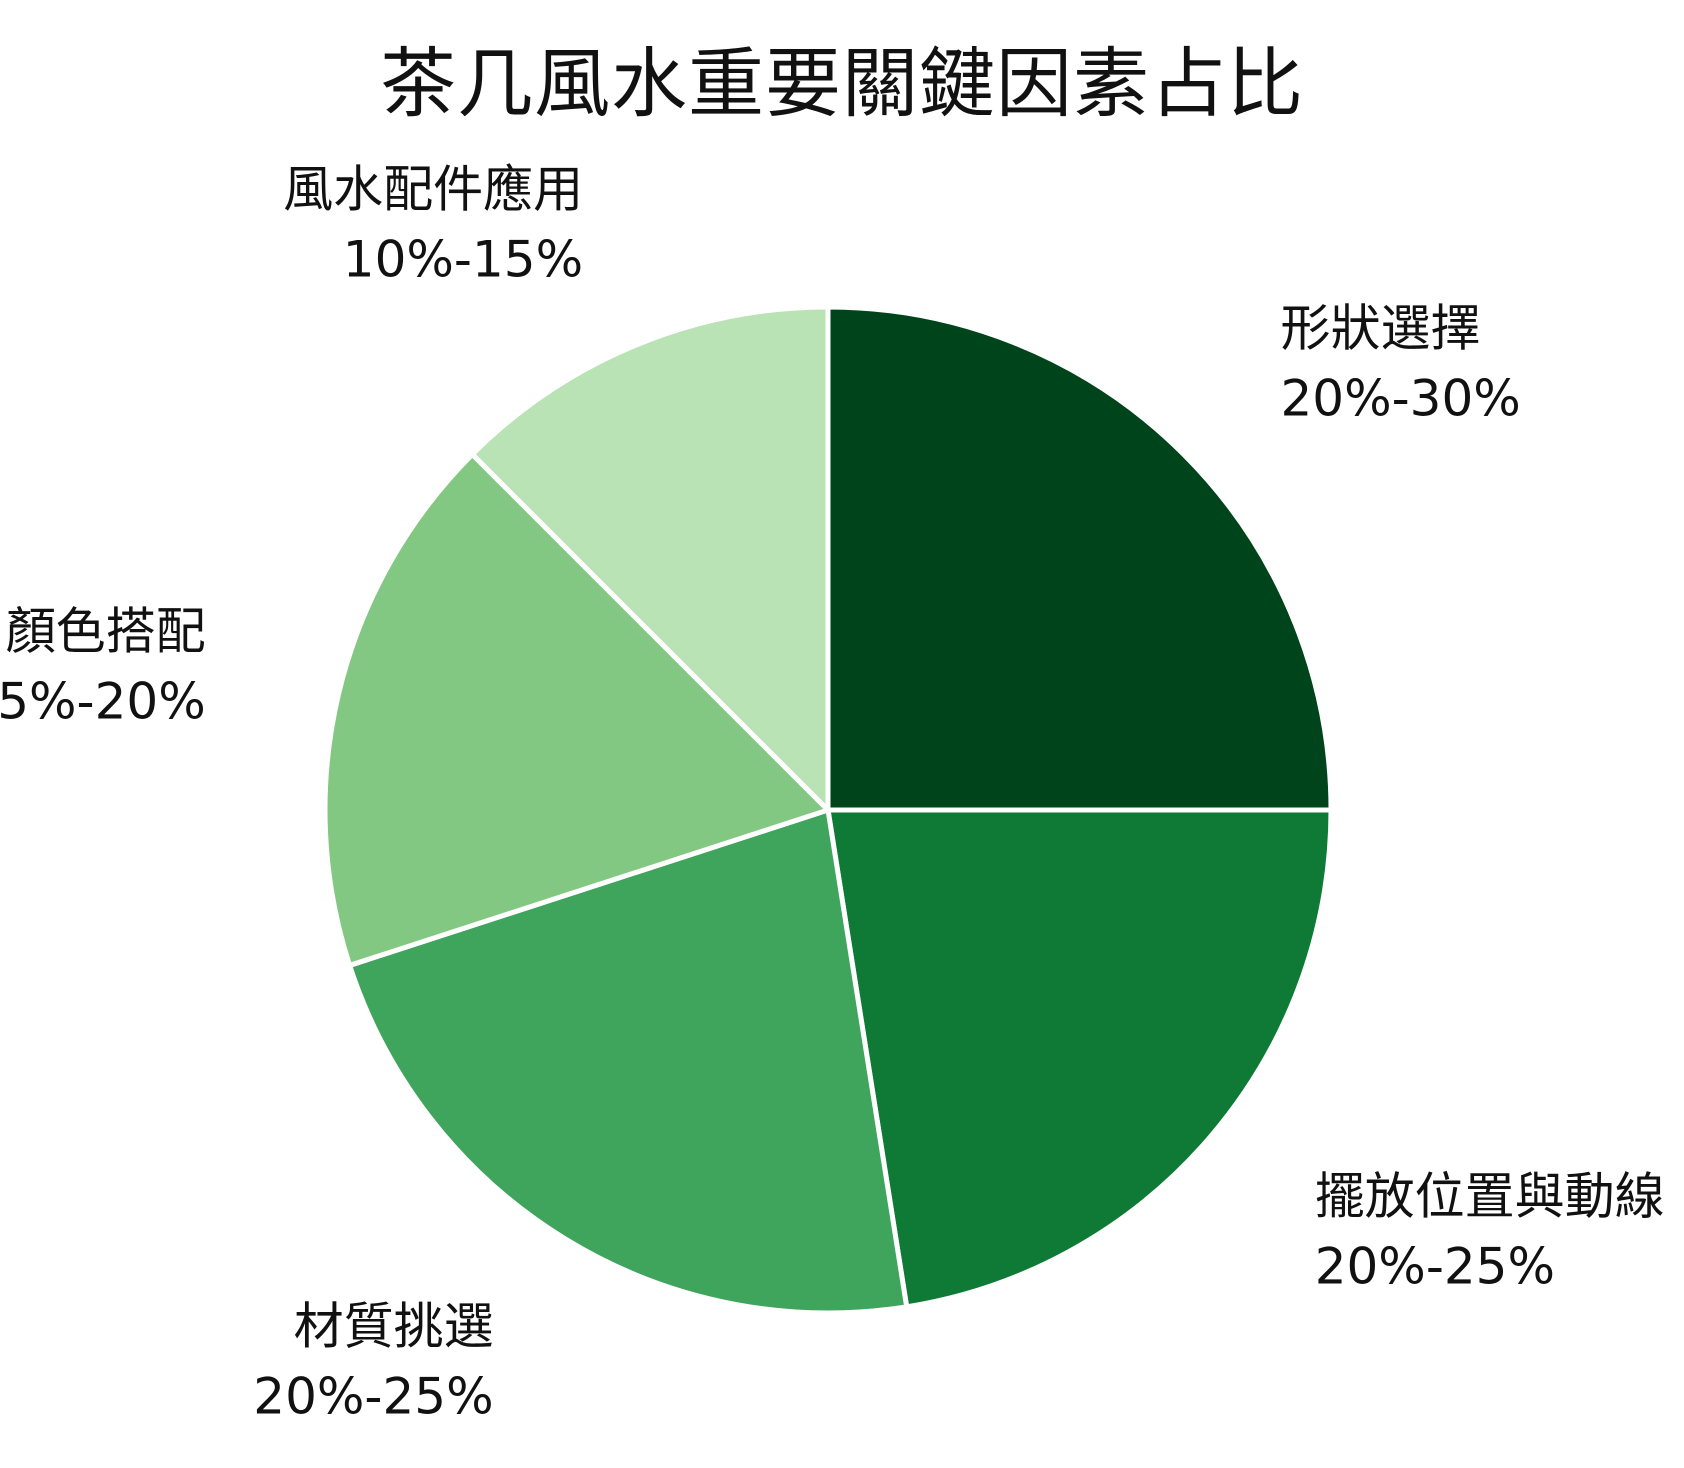 The height and width of the screenshot is (1468, 1684). Describe the element at coordinates (1401, 364) in the screenshot. I see `slice-label-1: 形狀選擇 20%-30%` at that location.